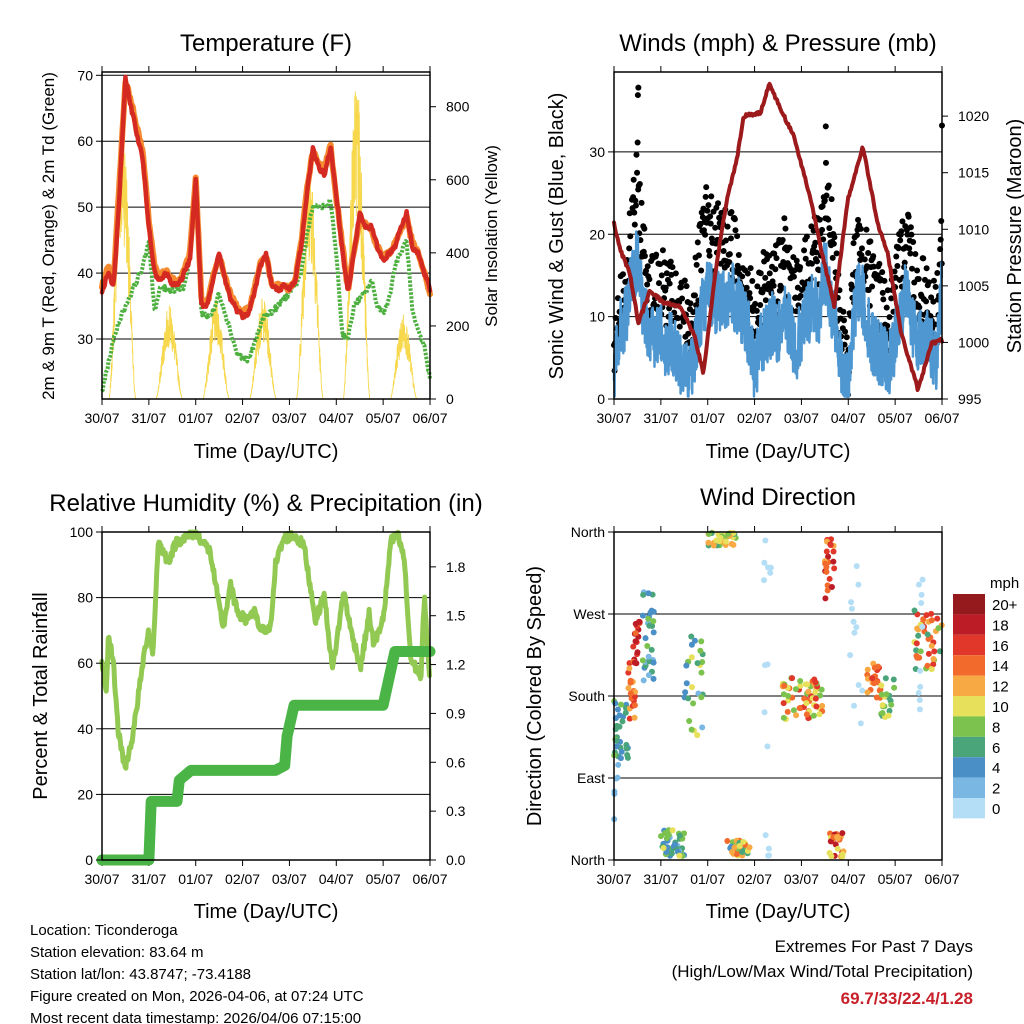  What do you see at coordinates (1014, 236) in the screenshot?
I see `pressure-y-axis-title: Station Pressure (Maroon)` at bounding box center [1014, 236].